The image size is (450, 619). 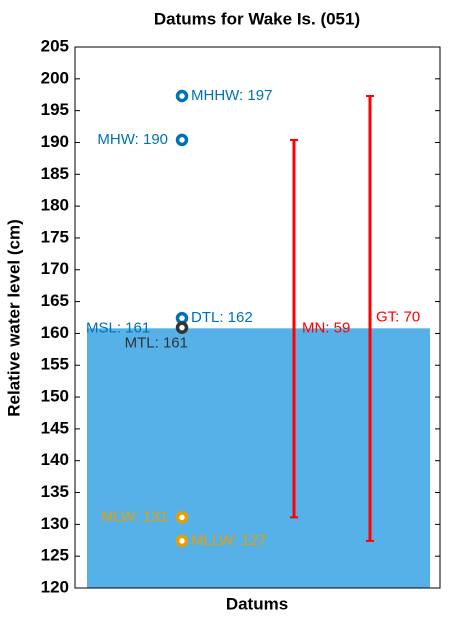 What do you see at coordinates (55, 141) in the screenshot?
I see `y-tick-label: 190` at bounding box center [55, 141].